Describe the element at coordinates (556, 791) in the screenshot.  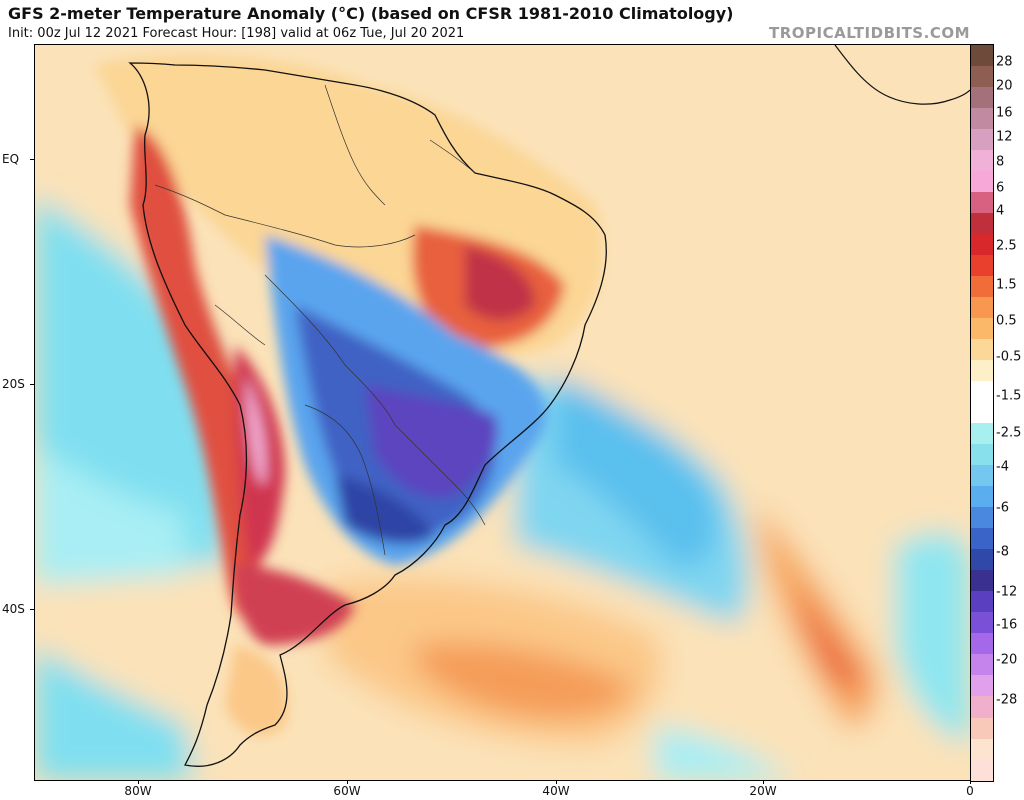
I see `lon-label-40w: 40W` at that location.